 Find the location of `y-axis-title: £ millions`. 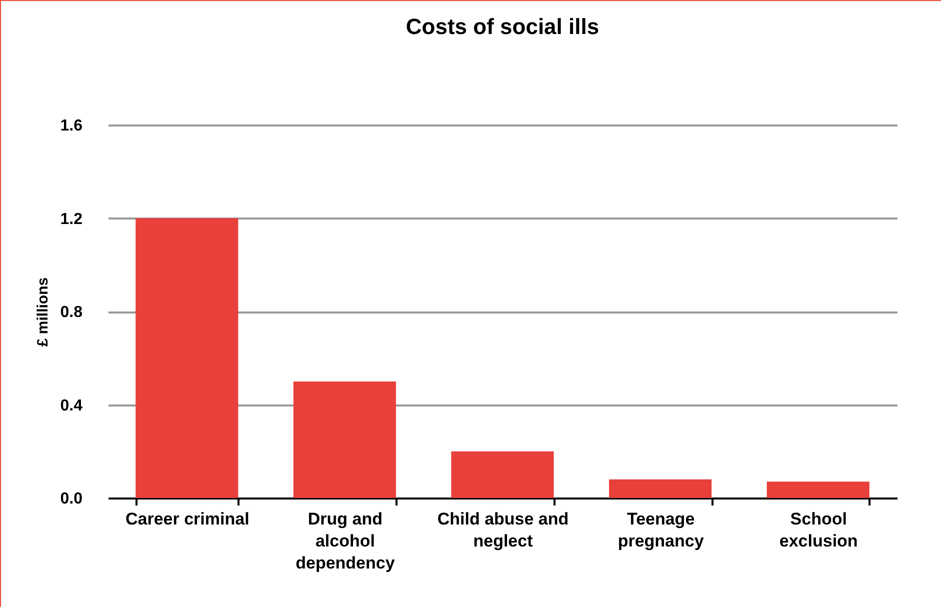

y-axis-title: £ millions is located at coordinates (43, 312).